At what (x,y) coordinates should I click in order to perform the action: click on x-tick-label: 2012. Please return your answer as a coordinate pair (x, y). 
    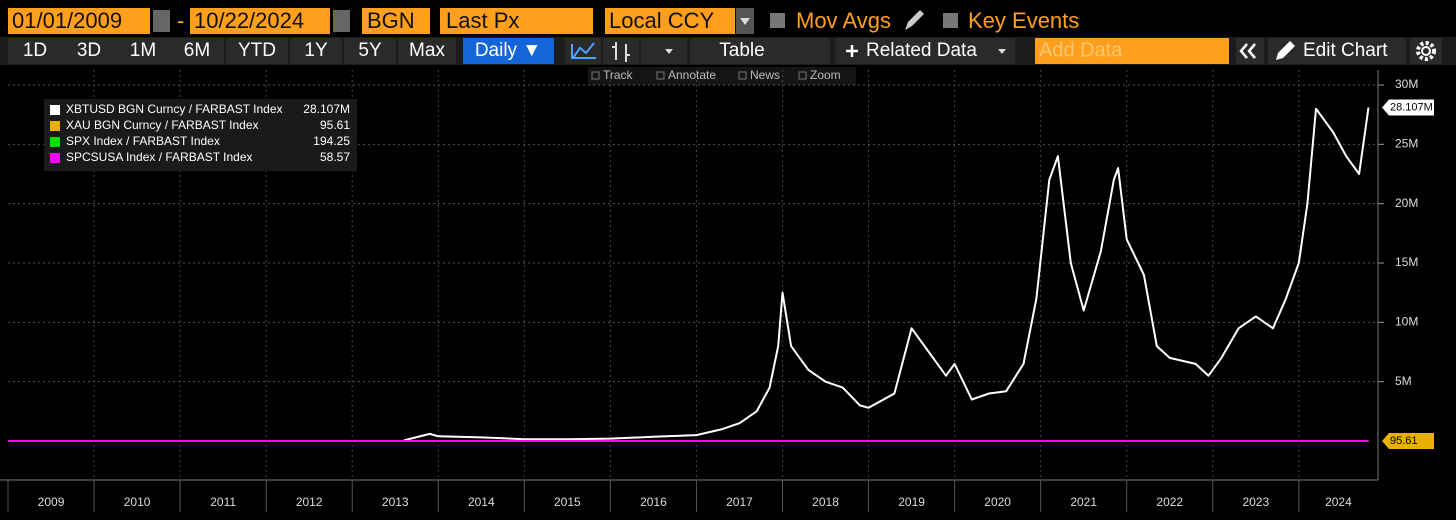
    Looking at the image, I should click on (309, 502).